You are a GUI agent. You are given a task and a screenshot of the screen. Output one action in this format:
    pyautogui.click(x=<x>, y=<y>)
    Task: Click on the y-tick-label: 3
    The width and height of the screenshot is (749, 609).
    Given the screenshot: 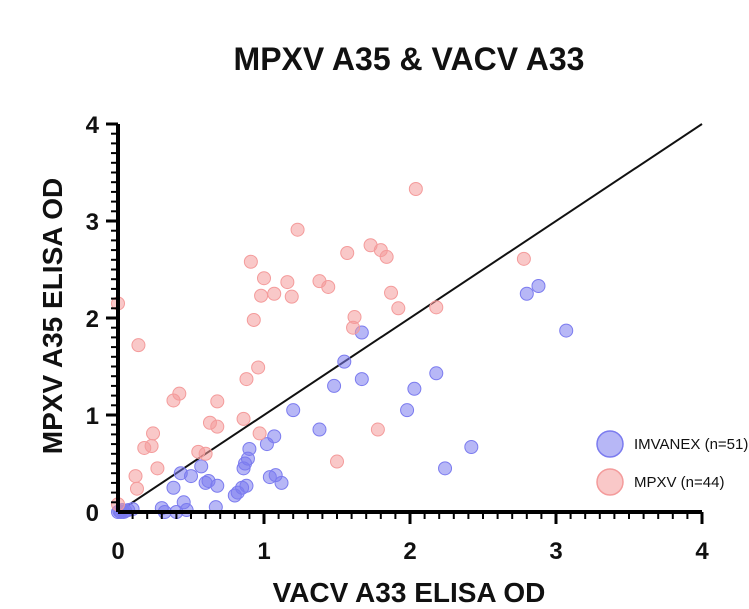 What is the action you would take?
    pyautogui.click(x=92, y=222)
    